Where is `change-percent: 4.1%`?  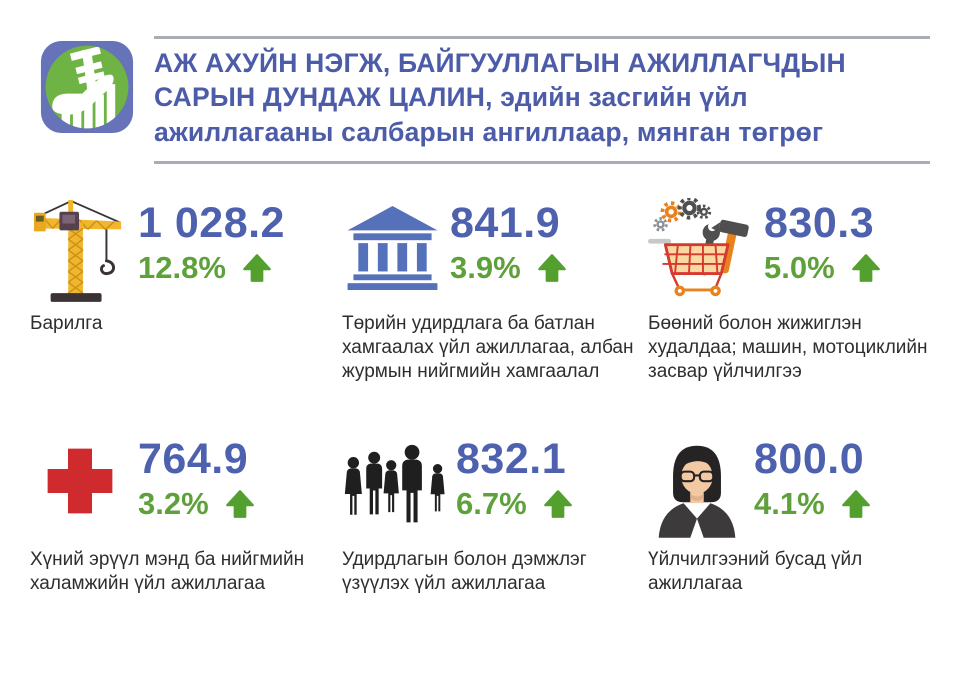 change-percent: 4.1% is located at coordinates (789, 503).